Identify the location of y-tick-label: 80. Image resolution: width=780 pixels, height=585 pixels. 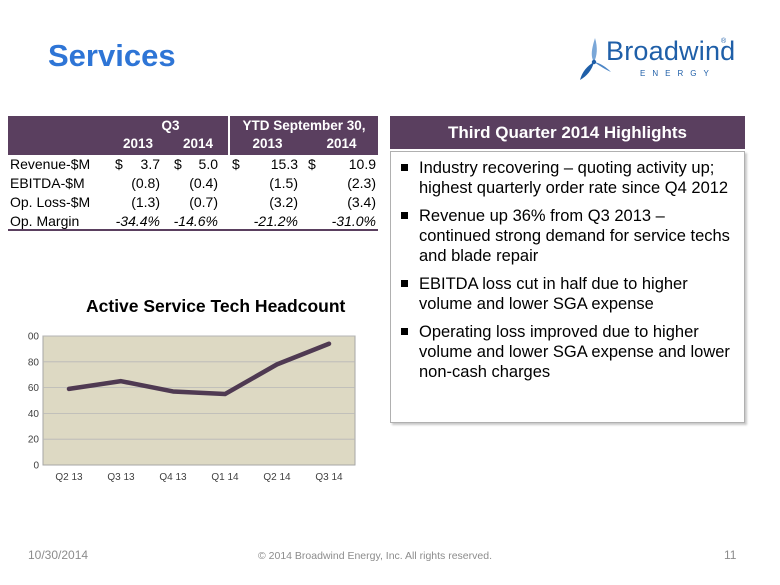
(33, 362).